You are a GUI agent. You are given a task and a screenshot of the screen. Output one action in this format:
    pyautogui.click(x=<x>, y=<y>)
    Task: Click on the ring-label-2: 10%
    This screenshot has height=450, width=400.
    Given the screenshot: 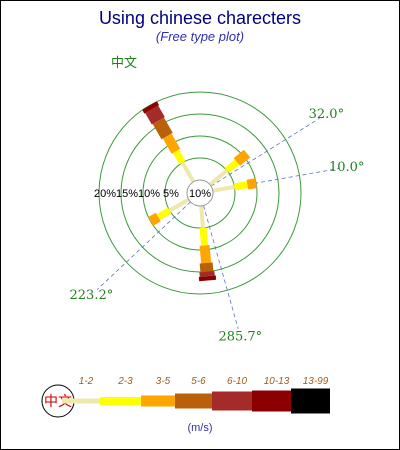 What is the action you would take?
    pyautogui.click(x=149, y=194)
    